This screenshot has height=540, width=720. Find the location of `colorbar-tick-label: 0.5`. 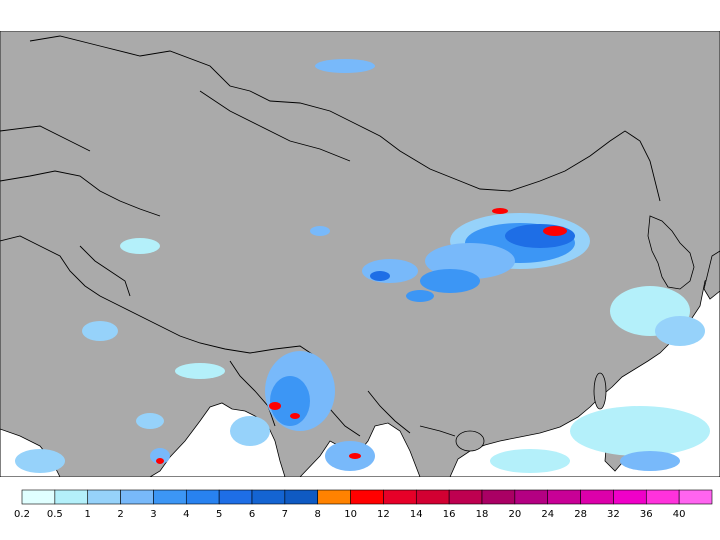

colorbar-tick-label: 0.5 is located at coordinates (55, 514).